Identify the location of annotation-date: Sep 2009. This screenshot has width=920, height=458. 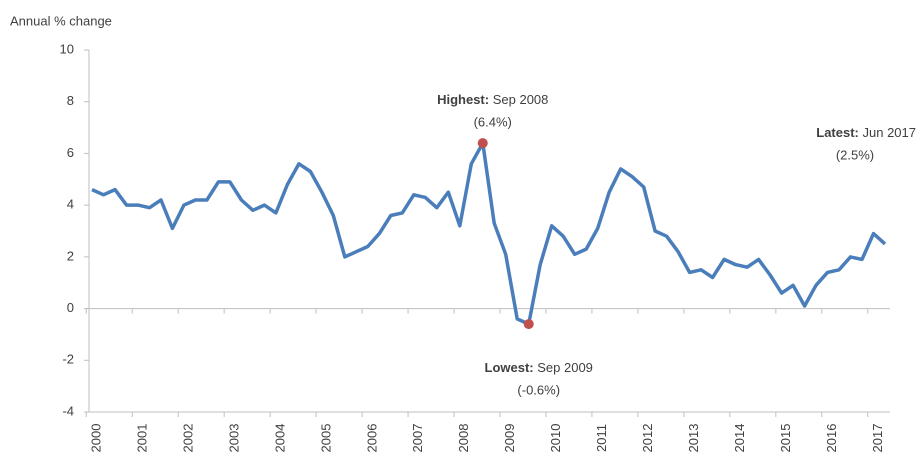
(565, 368).